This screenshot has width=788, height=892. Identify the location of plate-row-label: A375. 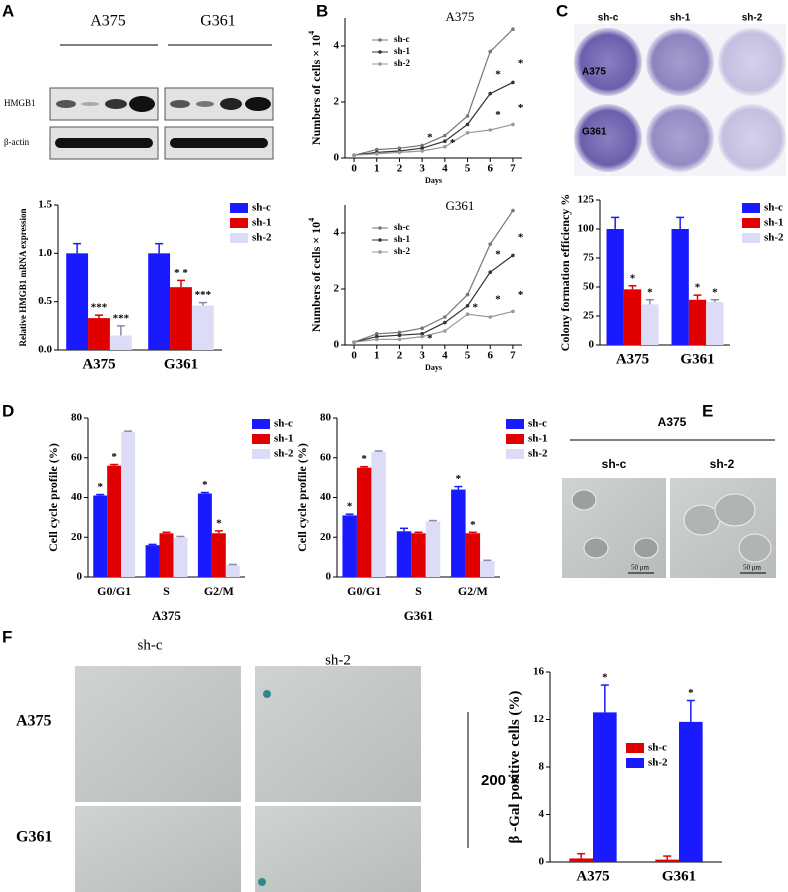
(594, 72).